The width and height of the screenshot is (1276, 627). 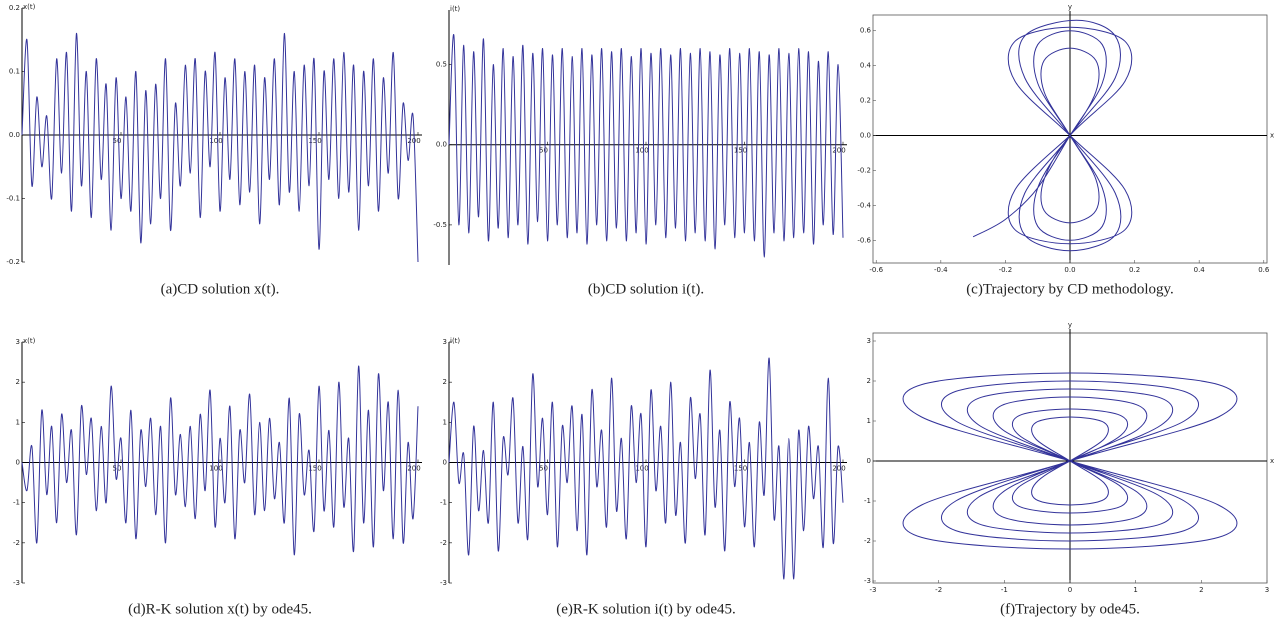 What do you see at coordinates (220, 609) in the screenshot?
I see `caption: (d)R-K solution x(t) by ode45.` at bounding box center [220, 609].